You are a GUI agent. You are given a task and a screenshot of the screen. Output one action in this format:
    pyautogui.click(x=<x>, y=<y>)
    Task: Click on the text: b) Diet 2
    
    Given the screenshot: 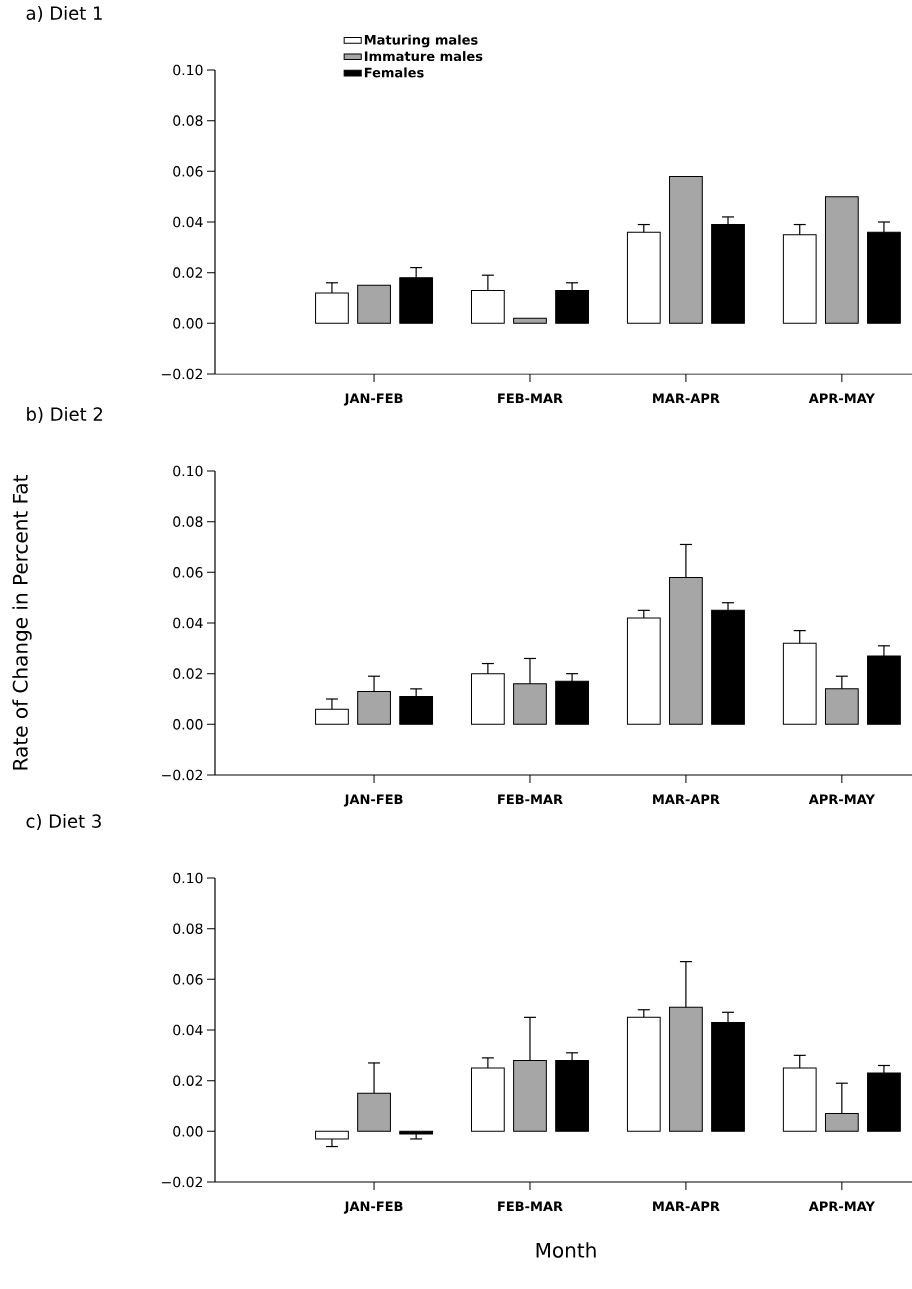 What is the action you would take?
    pyautogui.click(x=65, y=415)
    